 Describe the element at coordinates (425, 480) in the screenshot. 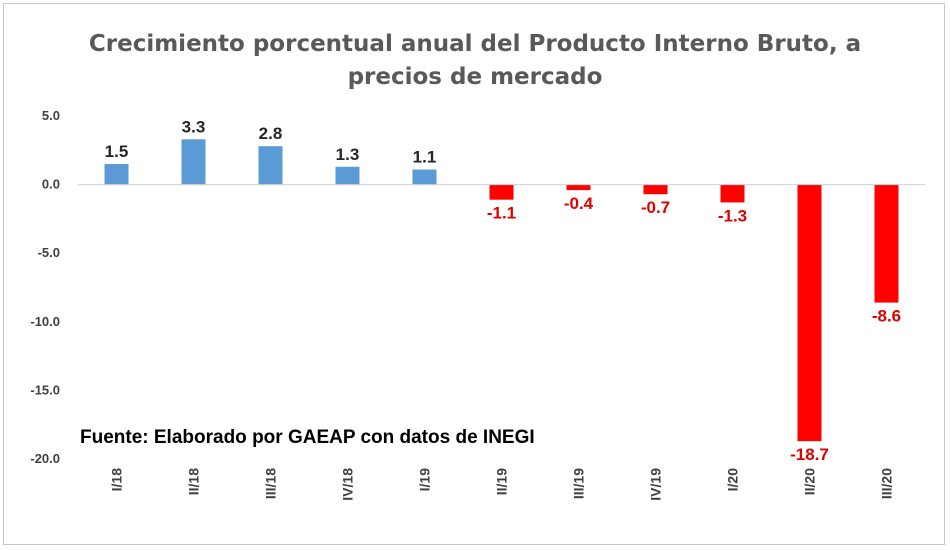

I see `x-tick-label: I/19` at that location.